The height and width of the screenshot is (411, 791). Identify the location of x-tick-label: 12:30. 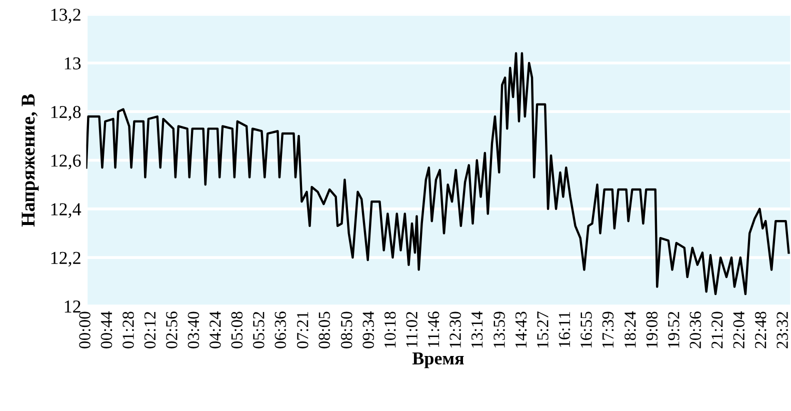
(455, 330).